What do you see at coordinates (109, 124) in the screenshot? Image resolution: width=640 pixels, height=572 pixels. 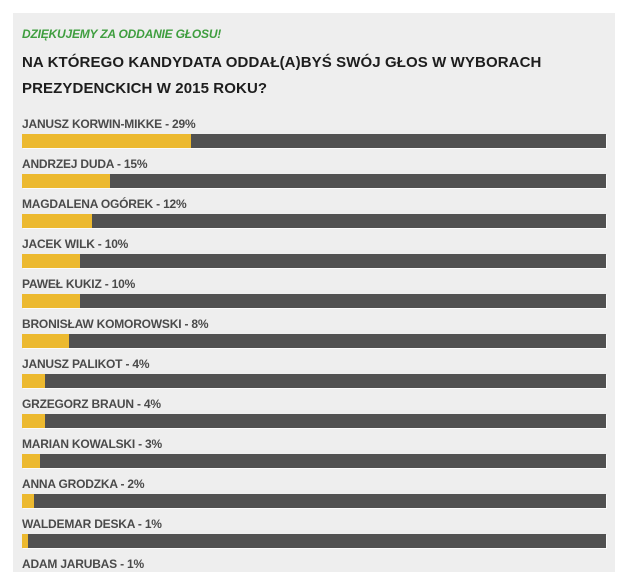 I see `candidate-result-label: JANUSZ KORWIN-MIKKE - 29%` at bounding box center [109, 124].